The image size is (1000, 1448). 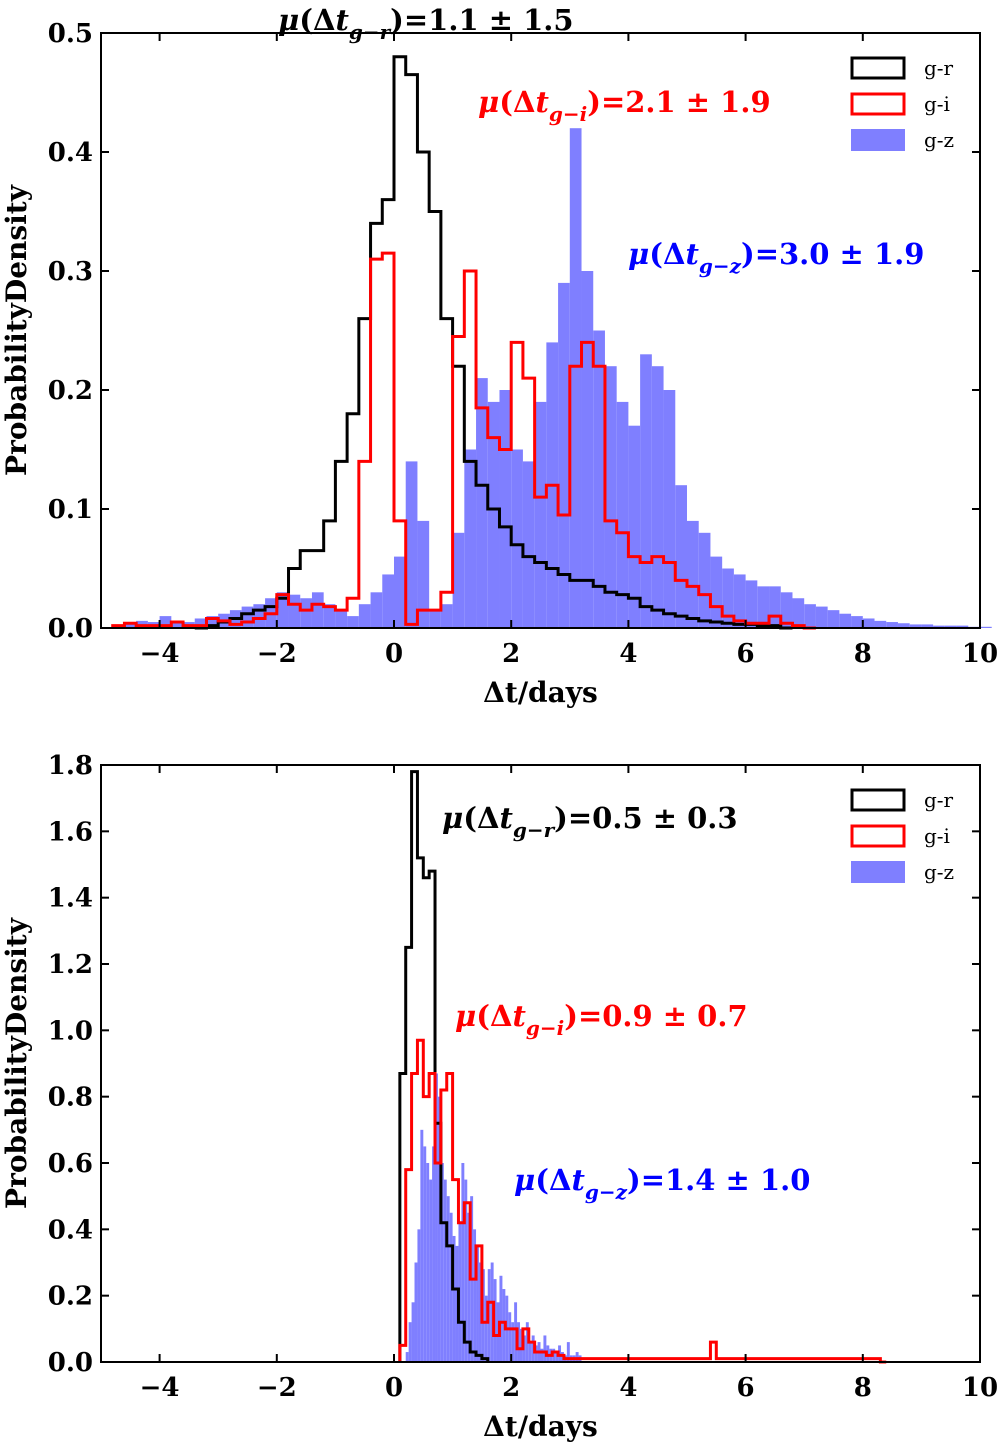 What do you see at coordinates (511, 1388) in the screenshot?
I see `x-tick-label: 2` at bounding box center [511, 1388].